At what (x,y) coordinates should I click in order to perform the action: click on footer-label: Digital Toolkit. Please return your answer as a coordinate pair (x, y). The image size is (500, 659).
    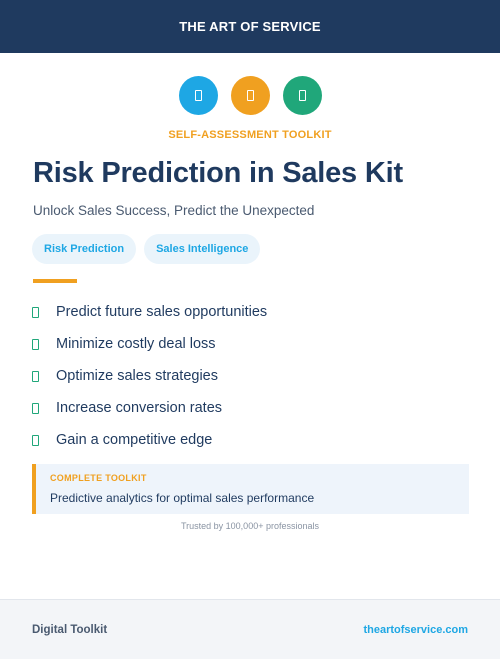
    Looking at the image, I should click on (70, 629).